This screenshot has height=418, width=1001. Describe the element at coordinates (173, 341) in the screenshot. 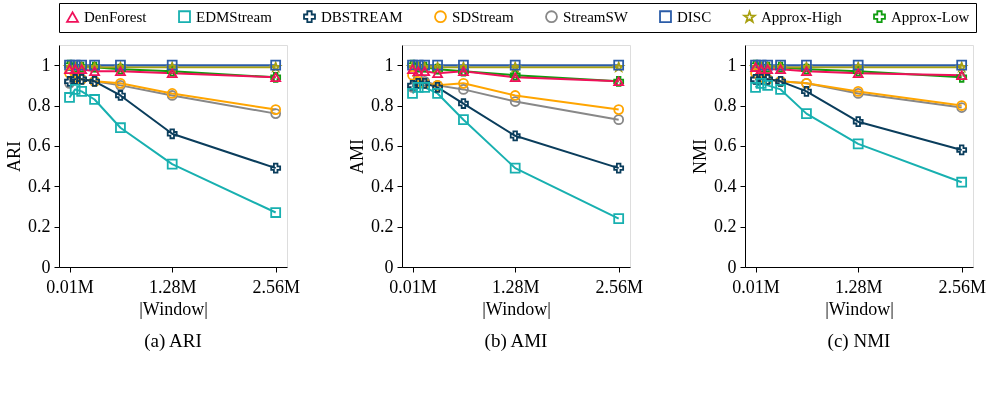

I see `text: (a) ARI` at that location.